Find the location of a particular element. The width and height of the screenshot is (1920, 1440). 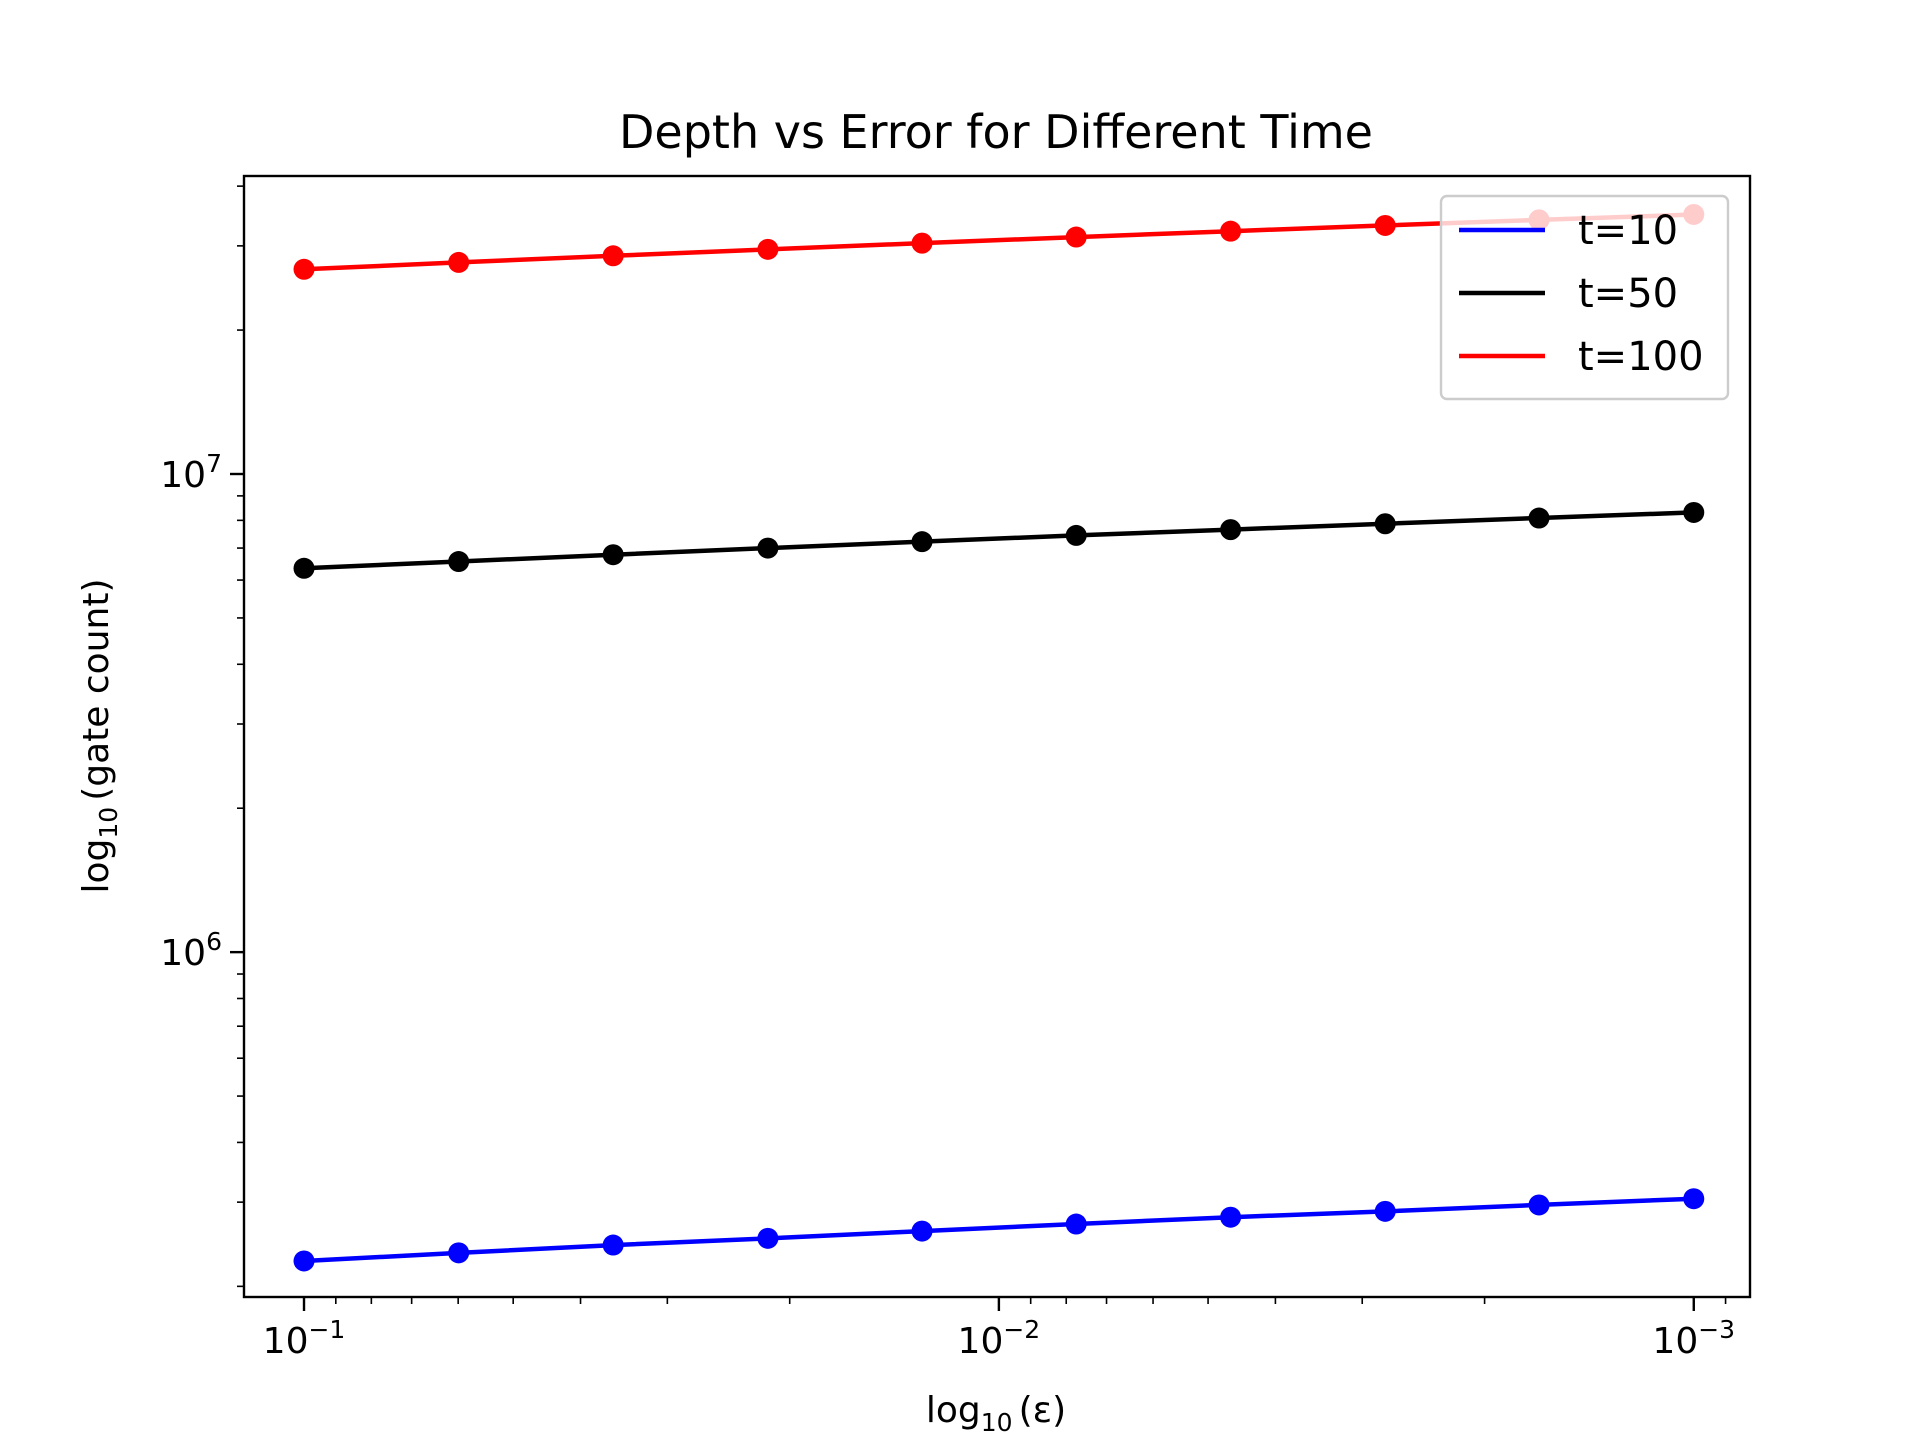

x-tick-label: 10⁻¹ is located at coordinates (304, 1338).